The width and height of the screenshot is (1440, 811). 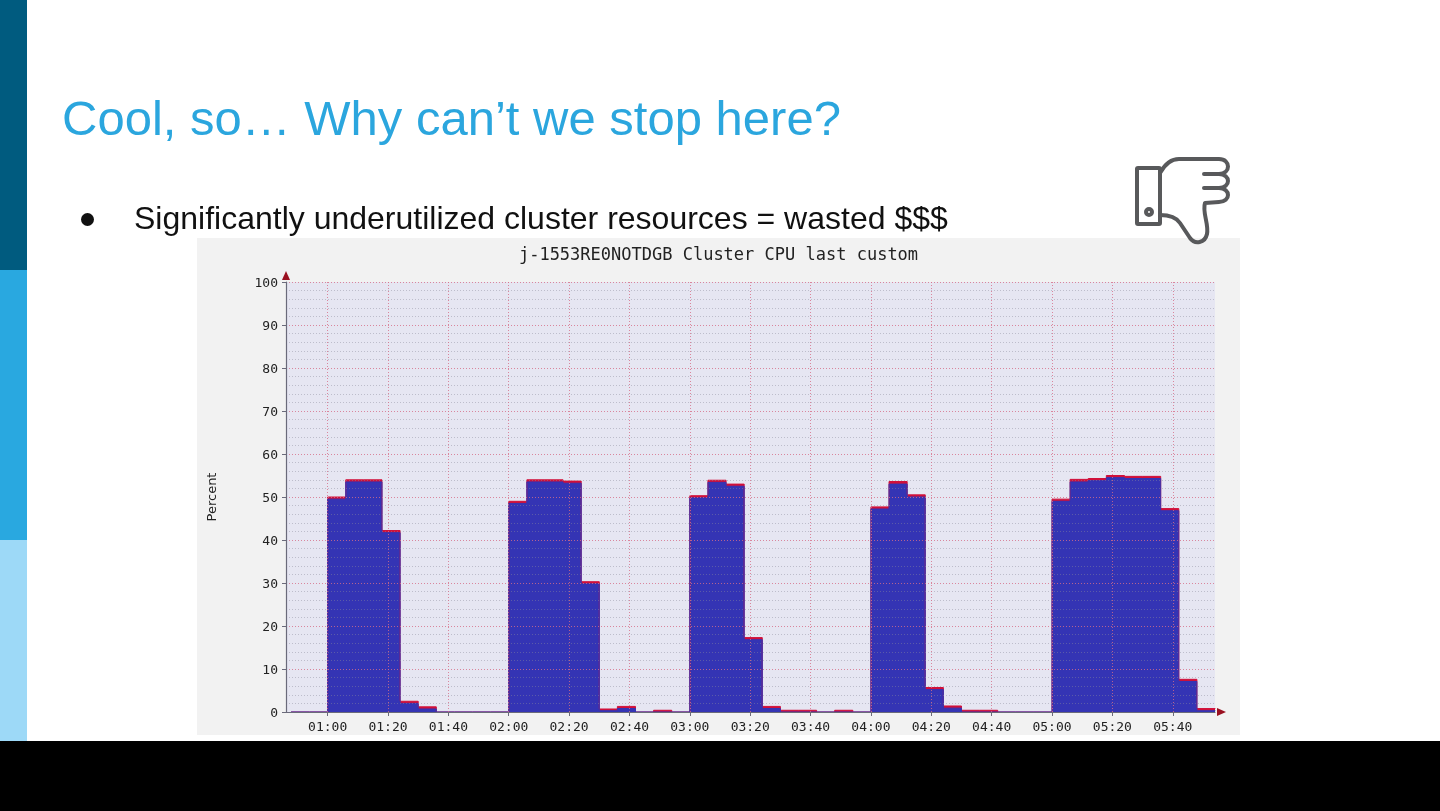 What do you see at coordinates (1112, 726) in the screenshot?
I see `x-tick-label: 05:20` at bounding box center [1112, 726].